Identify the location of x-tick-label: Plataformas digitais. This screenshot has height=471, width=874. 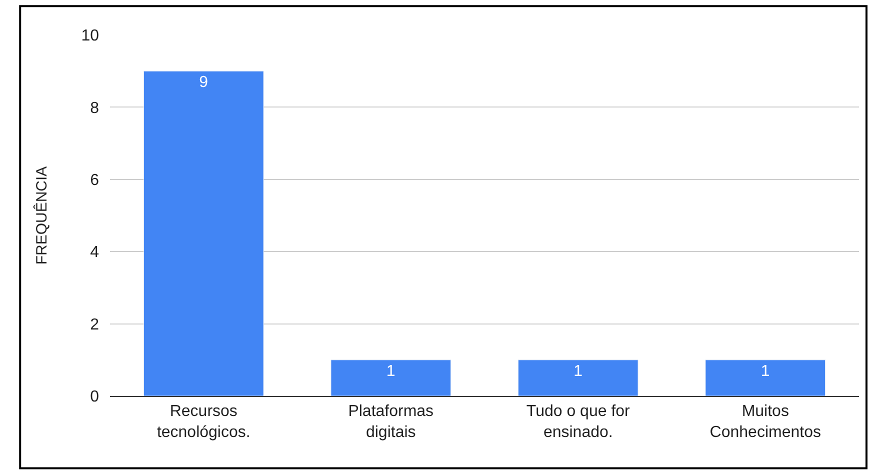
(391, 422).